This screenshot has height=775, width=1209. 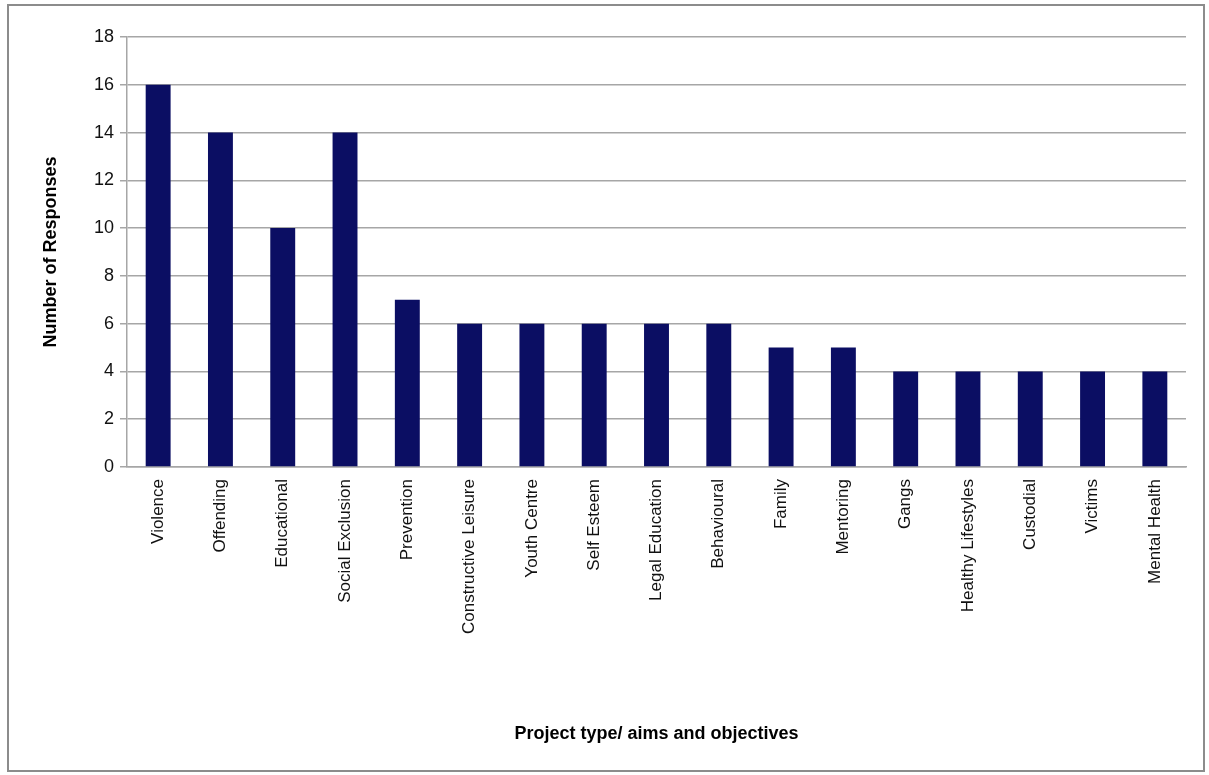 What do you see at coordinates (157, 511) in the screenshot?
I see `x-tick-label: Violence` at bounding box center [157, 511].